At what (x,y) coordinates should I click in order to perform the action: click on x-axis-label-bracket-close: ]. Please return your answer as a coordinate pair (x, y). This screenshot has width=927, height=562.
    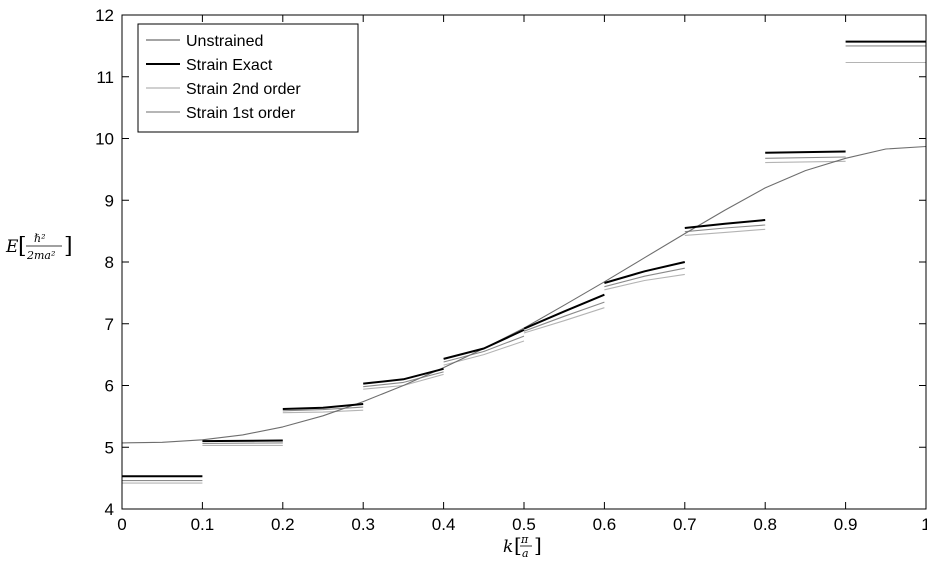
    Looking at the image, I should click on (538, 545).